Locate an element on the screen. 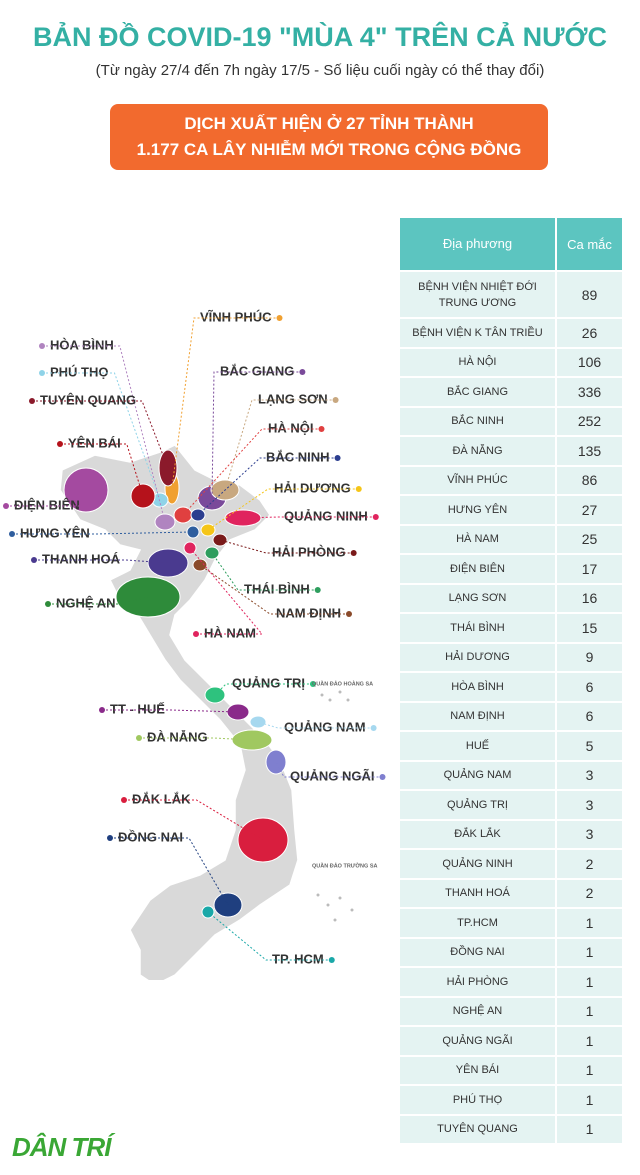 The width and height of the screenshot is (640, 1175). table-header: Địa phương Ca mắc is located at coordinates (511, 244).